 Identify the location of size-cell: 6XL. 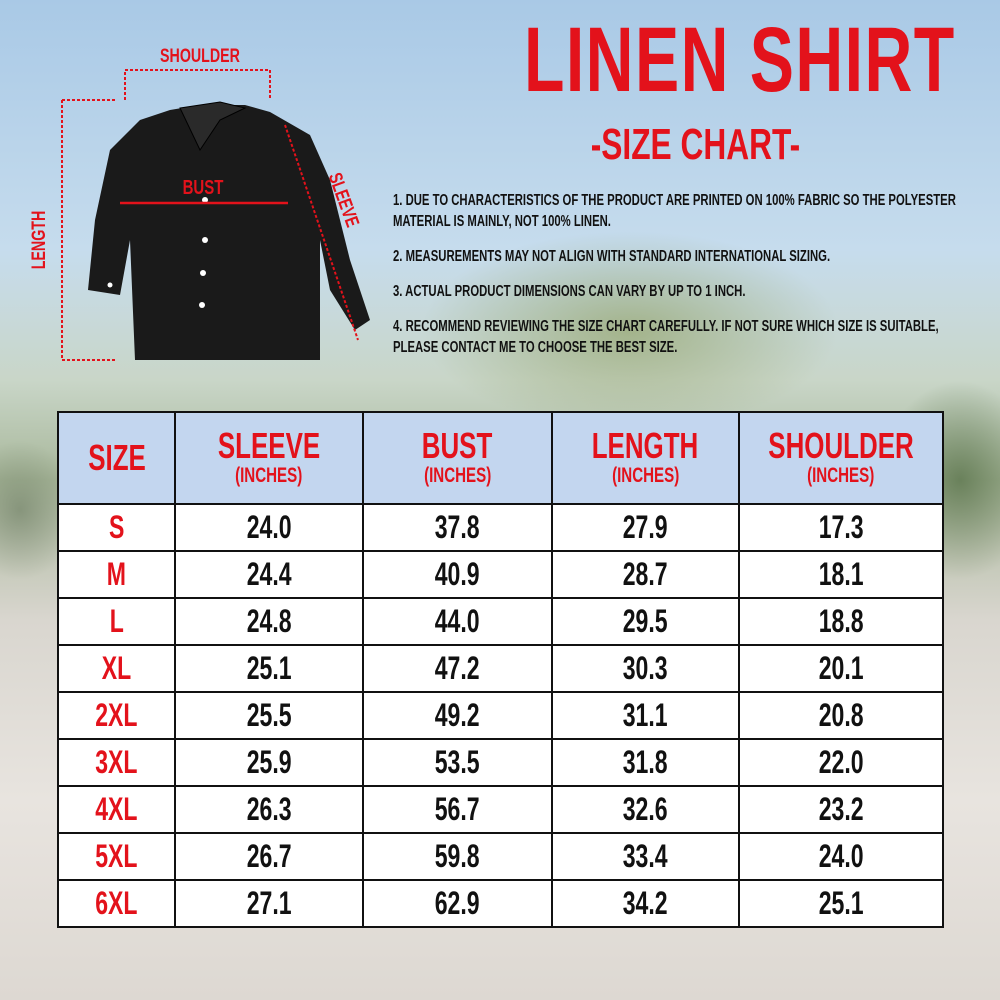
(116, 903).